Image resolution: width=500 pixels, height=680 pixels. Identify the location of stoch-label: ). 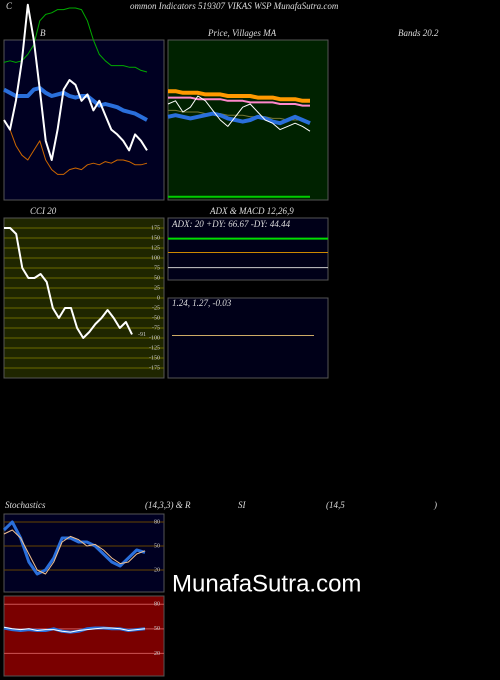
(435, 505).